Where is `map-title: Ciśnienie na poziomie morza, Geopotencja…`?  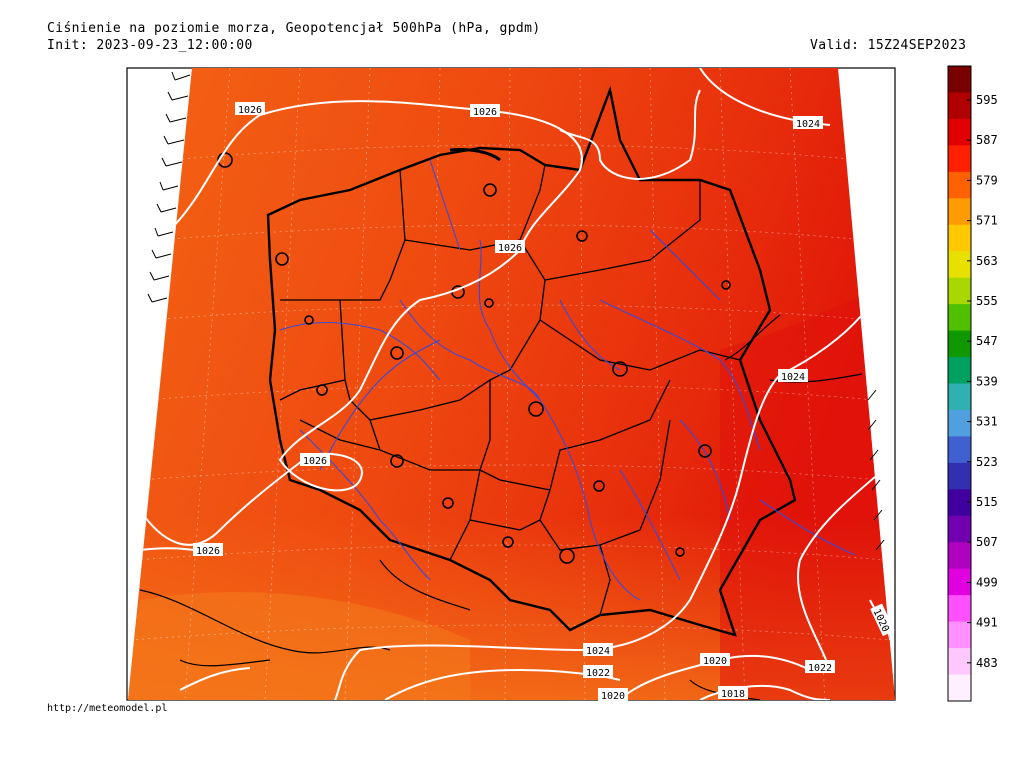 map-title: Ciśnienie na poziomie morza, Geopotencja… is located at coordinates (294, 28).